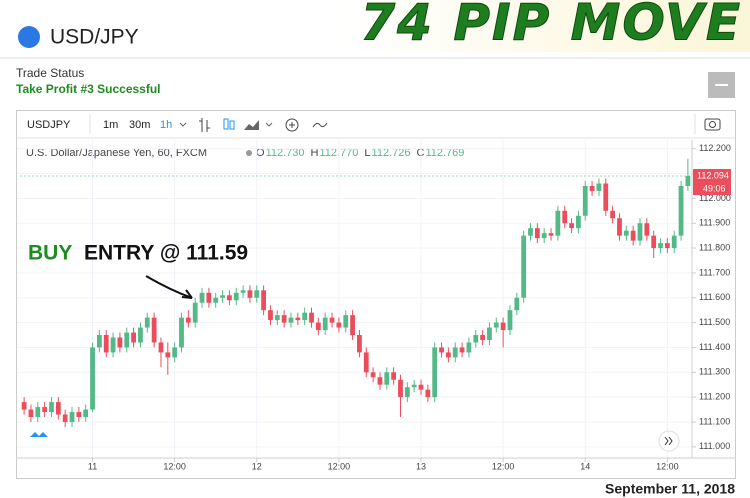 This screenshot has width=750, height=498. What do you see at coordinates (92, 466) in the screenshot?
I see `x-tick-label: 11` at bounding box center [92, 466].